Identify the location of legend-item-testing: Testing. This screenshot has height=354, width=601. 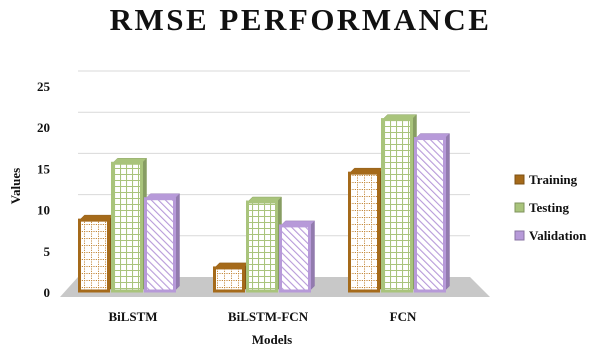
(541, 207).